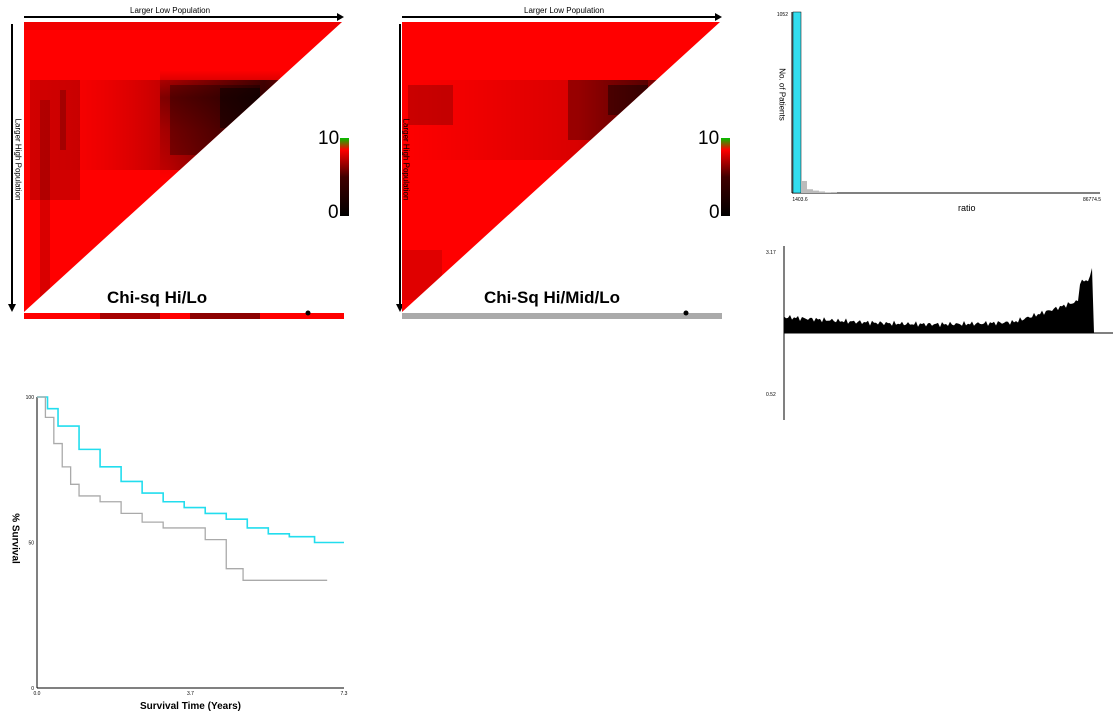 Image resolution: width=1113 pixels, height=722 pixels. Describe the element at coordinates (1092, 200) in the screenshot. I see `hist-x-right-tick: 86774.5` at that location.